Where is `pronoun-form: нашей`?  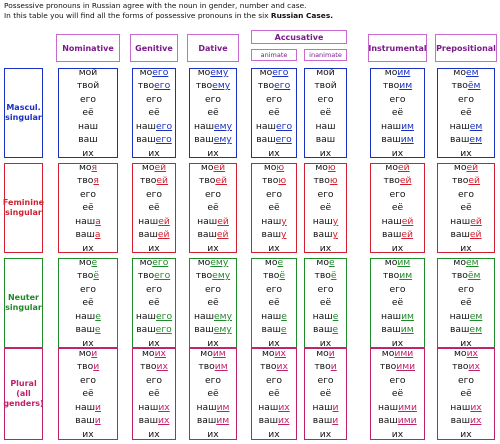
pronoun-form: нашей is located at coordinates (398, 222).